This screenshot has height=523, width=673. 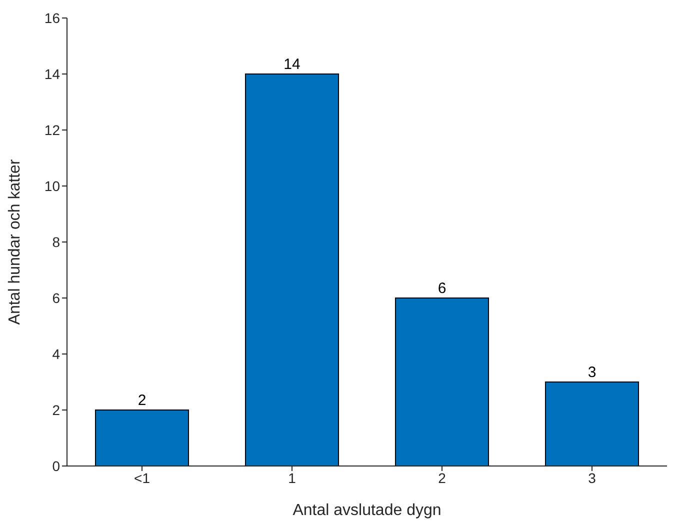 I want to click on y-tick-label: 4, so click(x=56, y=354).